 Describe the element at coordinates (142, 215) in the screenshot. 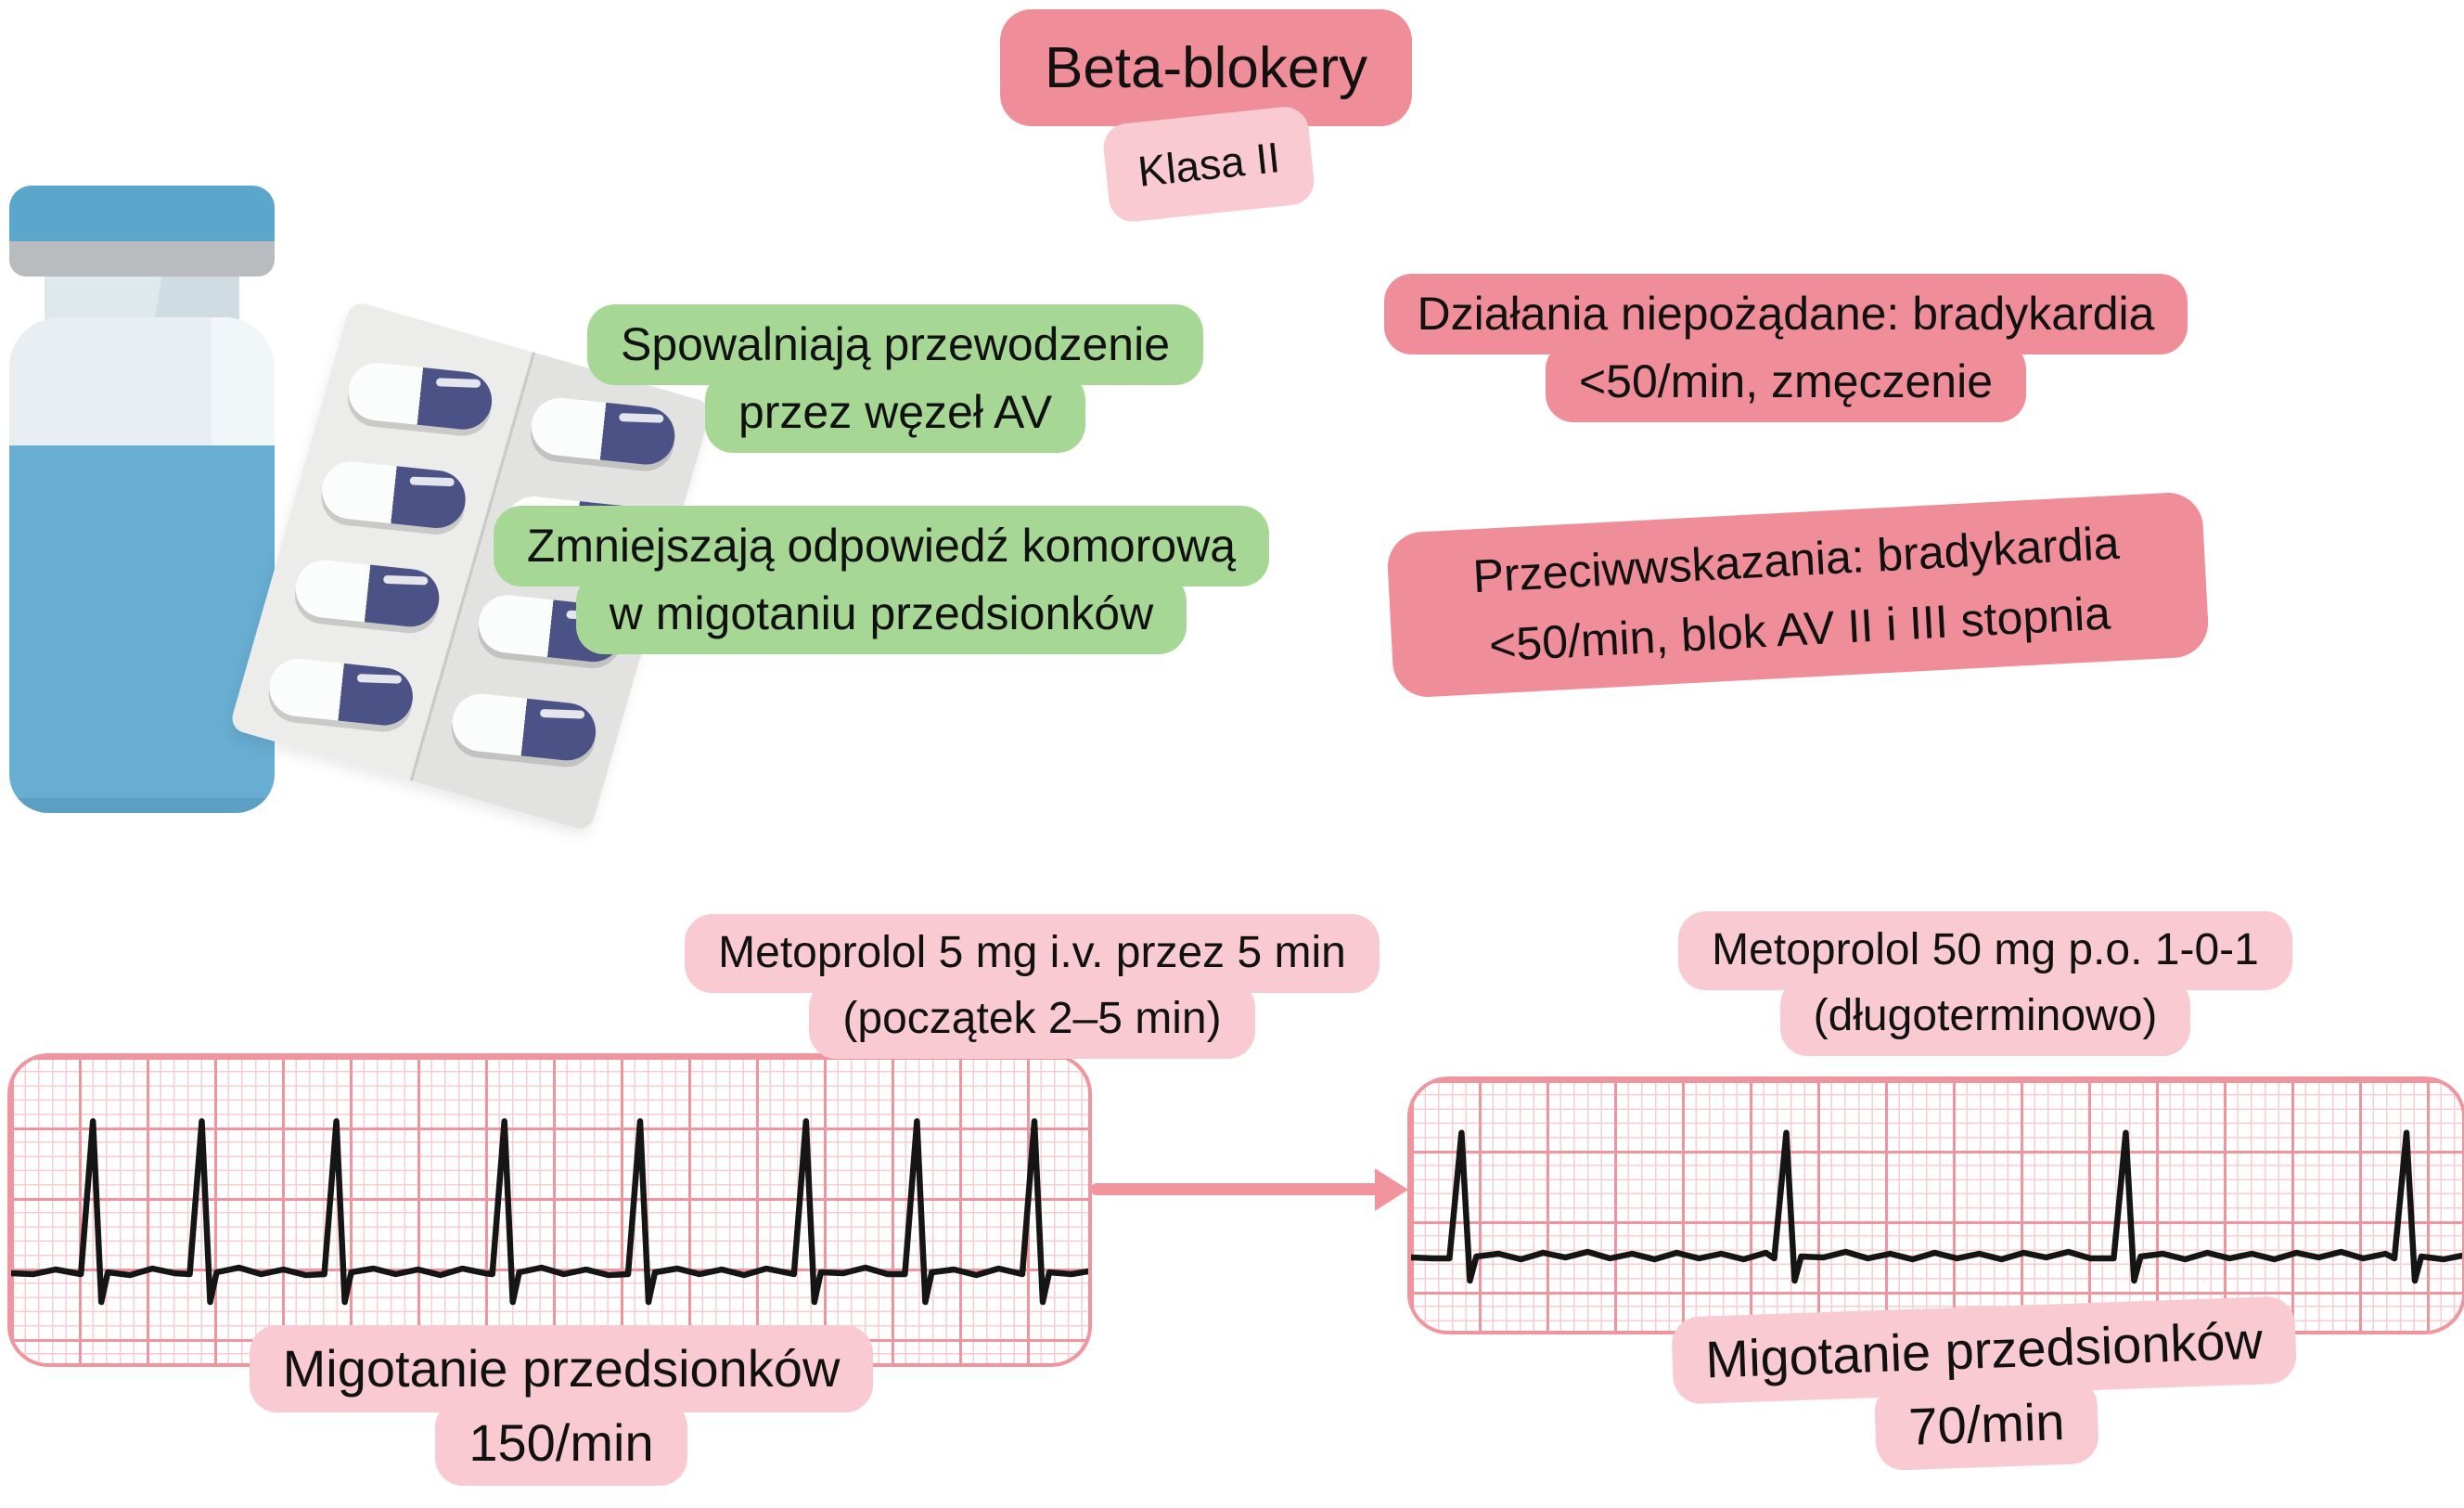

I see `vial-cap` at that location.